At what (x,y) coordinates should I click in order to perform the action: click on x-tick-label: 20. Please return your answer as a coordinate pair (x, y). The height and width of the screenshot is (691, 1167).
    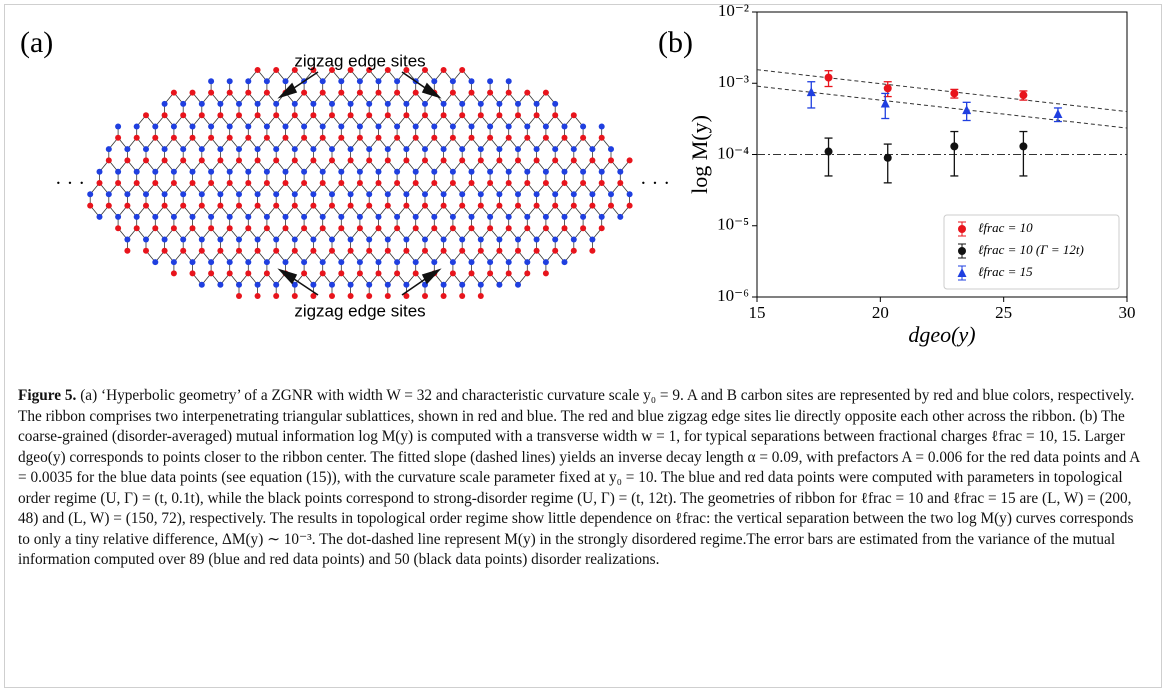
    Looking at the image, I should click on (880, 312).